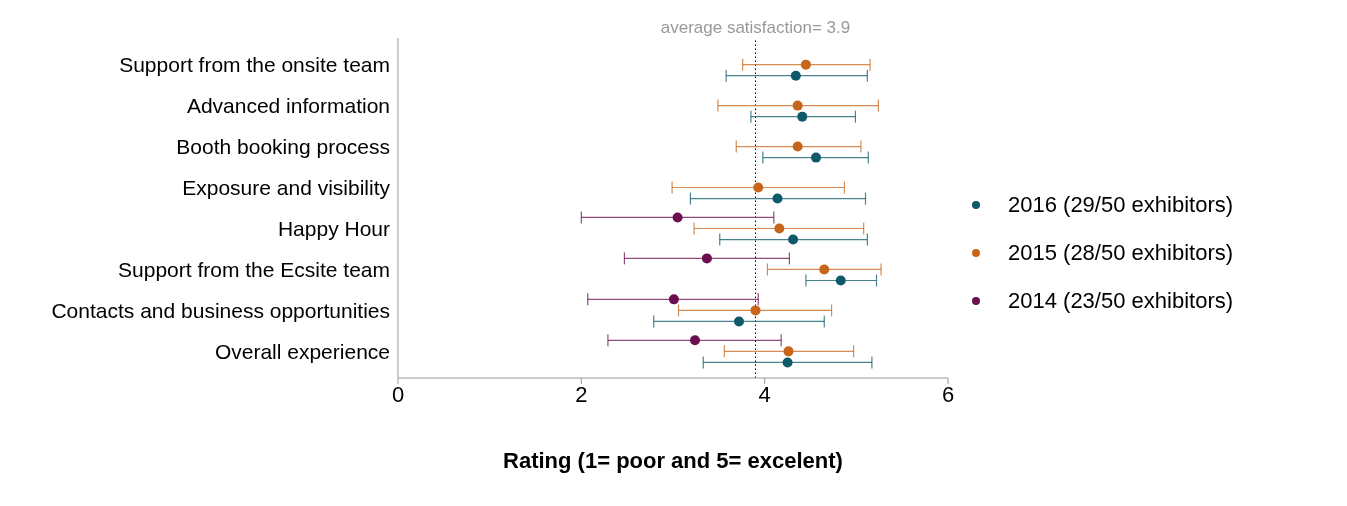 Image resolution: width=1347 pixels, height=506 pixels. What do you see at coordinates (302, 351) in the screenshot?
I see `y-tick-label: Overall experience` at bounding box center [302, 351].